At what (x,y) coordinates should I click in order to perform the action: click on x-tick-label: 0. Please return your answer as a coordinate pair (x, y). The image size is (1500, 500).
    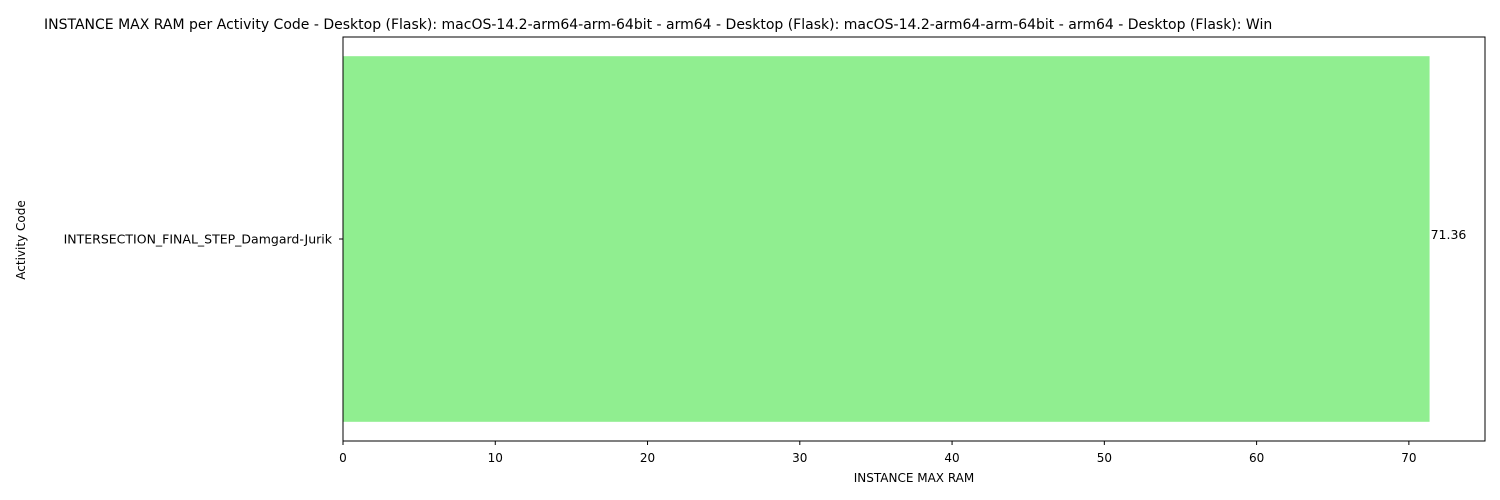
    Looking at the image, I should click on (343, 458).